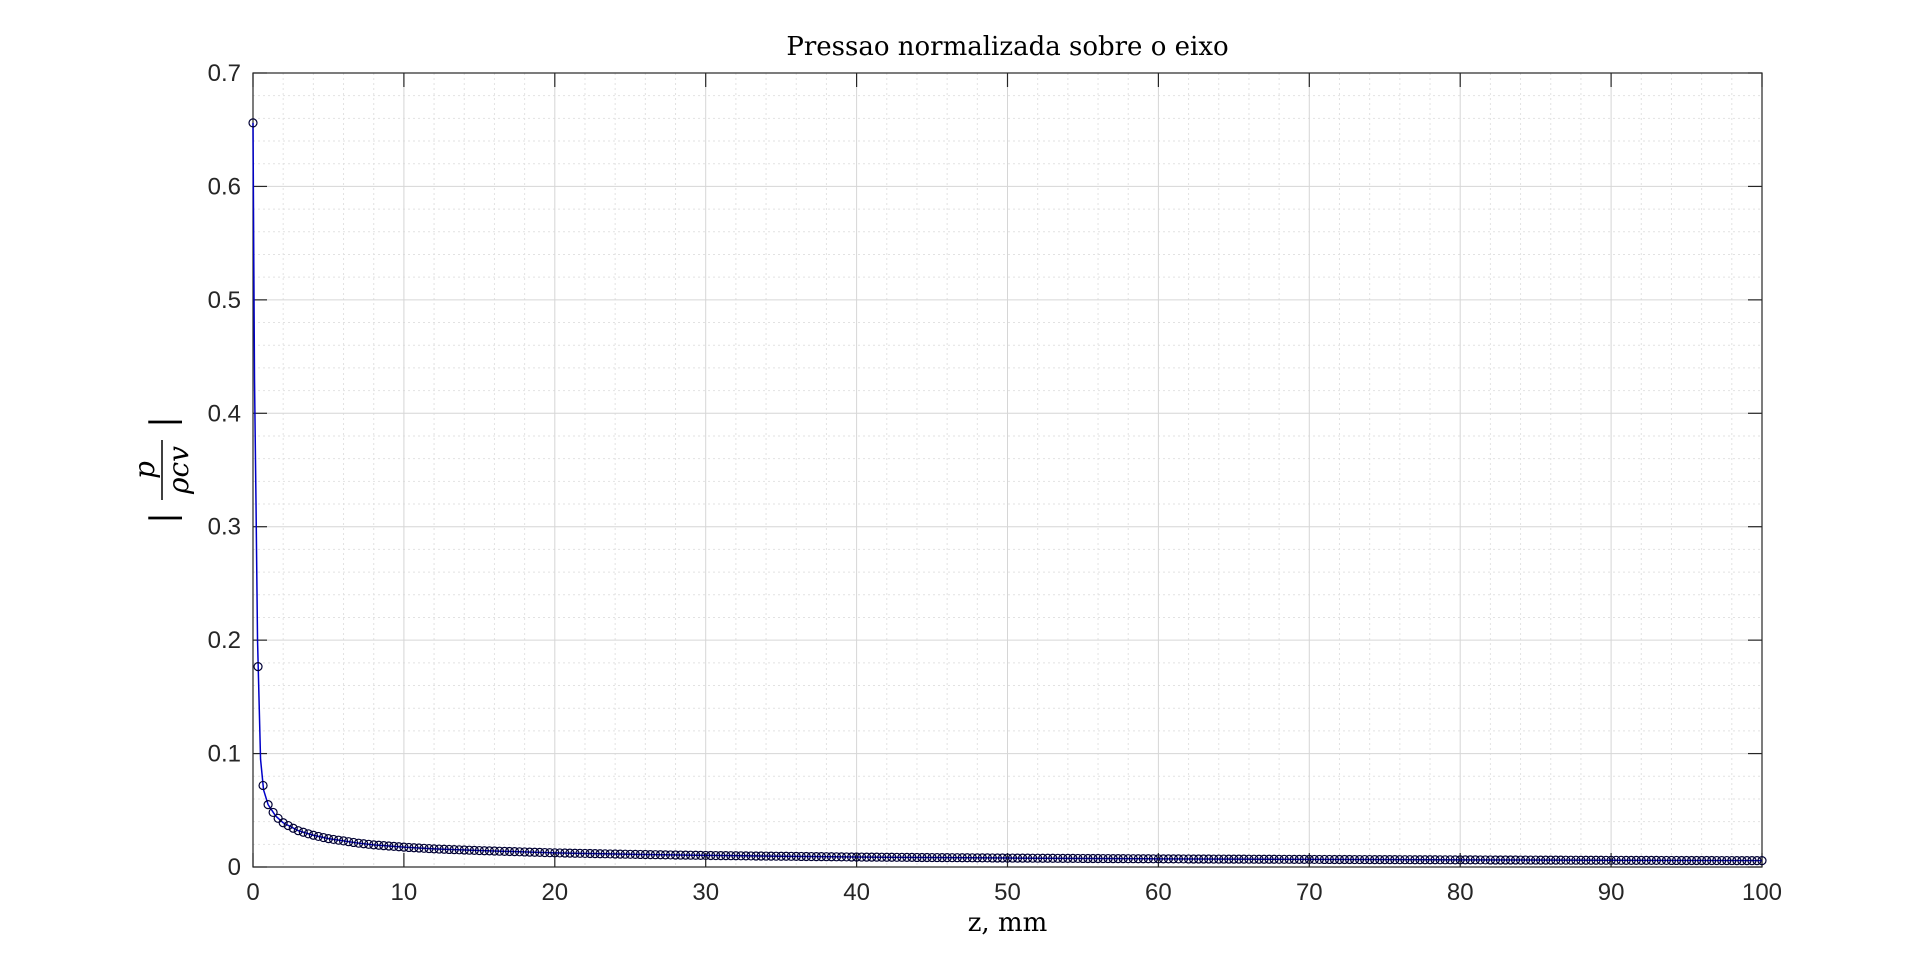 Image resolution: width=1920 pixels, height=963 pixels. Describe the element at coordinates (224, 413) in the screenshot. I see `y-tick-label: 0.4` at that location.